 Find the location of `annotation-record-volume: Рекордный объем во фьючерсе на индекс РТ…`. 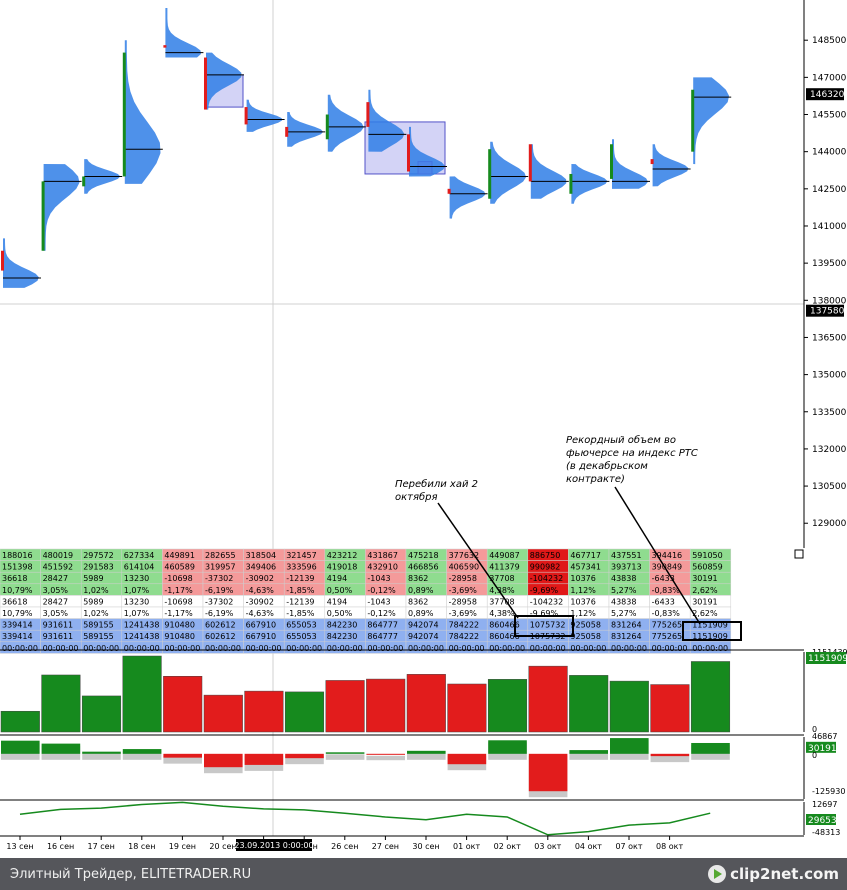

annotation-record-volume: Рекордный объем во фьючерсе на индекс РТ… is located at coordinates (632, 460).